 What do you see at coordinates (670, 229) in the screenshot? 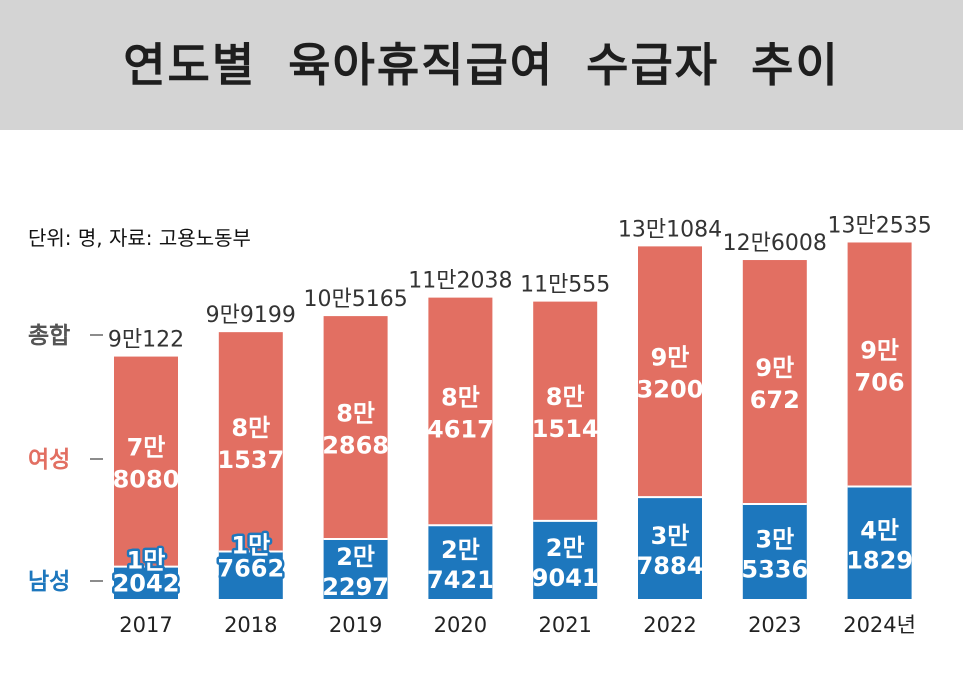
I see `total-label: 13만1084` at bounding box center [670, 229].